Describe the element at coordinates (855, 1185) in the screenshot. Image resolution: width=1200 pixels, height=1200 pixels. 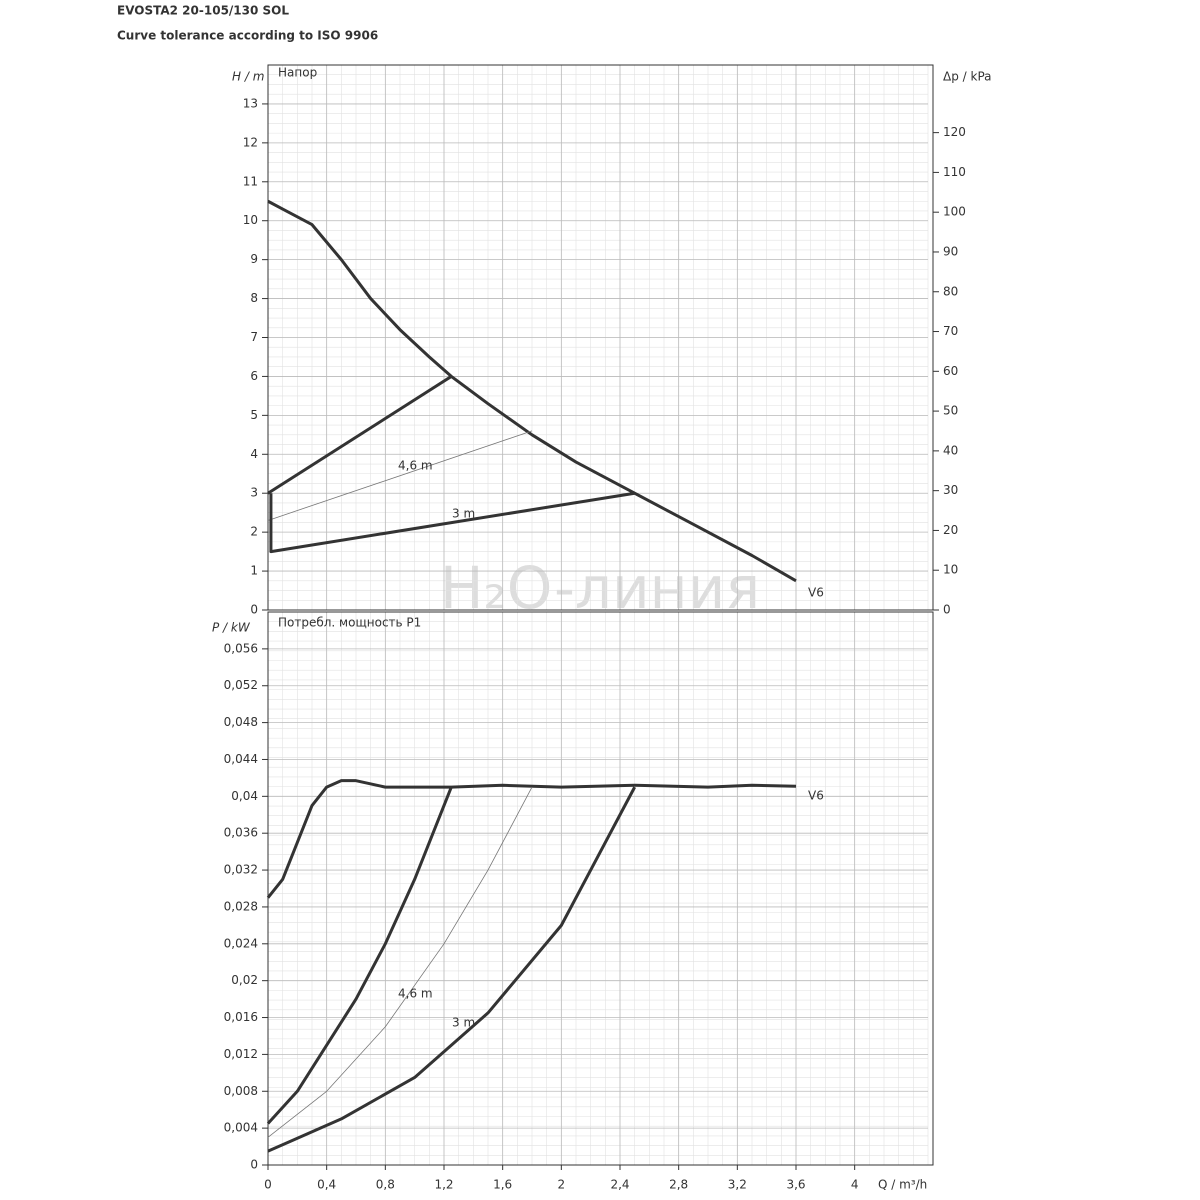
I see `x-tick-label: 4` at that location.